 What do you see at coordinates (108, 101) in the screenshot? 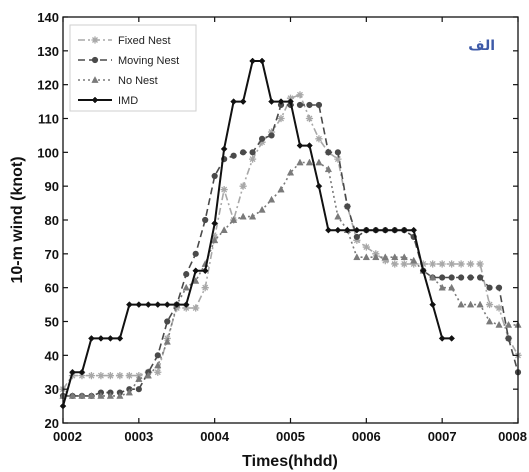
I see `legend-entry: IMD` at bounding box center [108, 101].